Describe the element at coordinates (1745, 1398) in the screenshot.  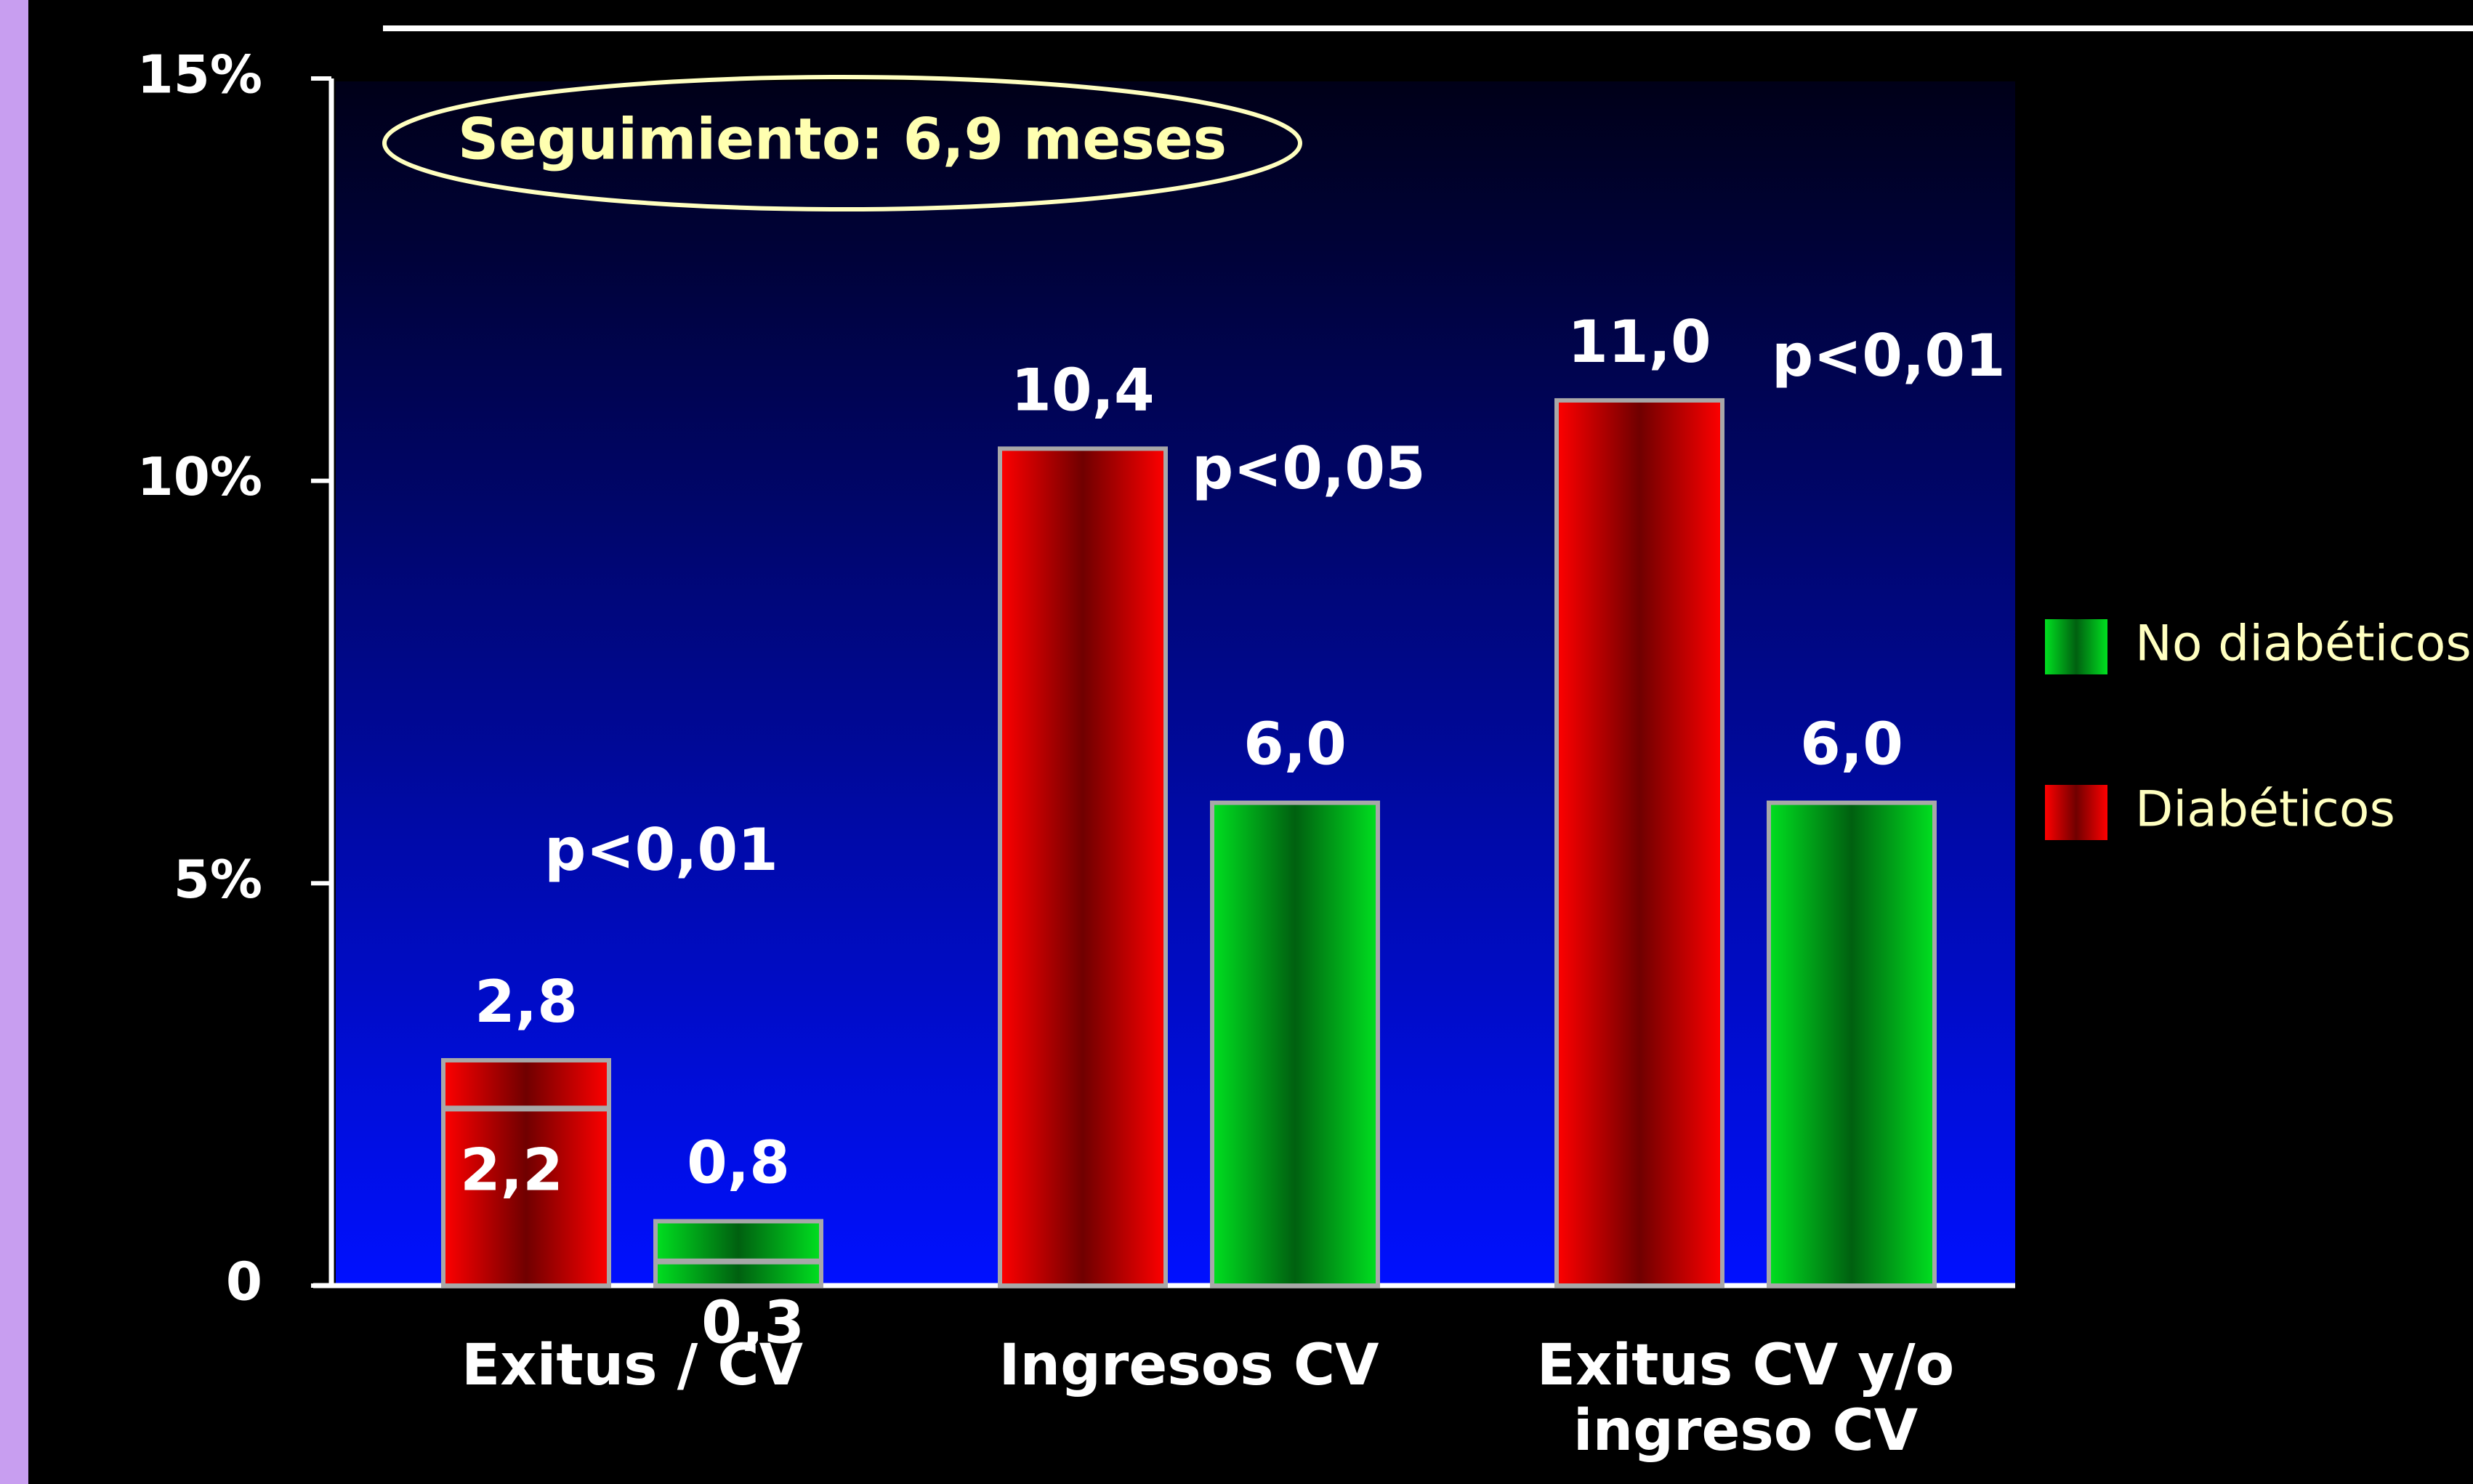
I see `x-tick-label: Exitus CV y/o ingreso CV` at that location.